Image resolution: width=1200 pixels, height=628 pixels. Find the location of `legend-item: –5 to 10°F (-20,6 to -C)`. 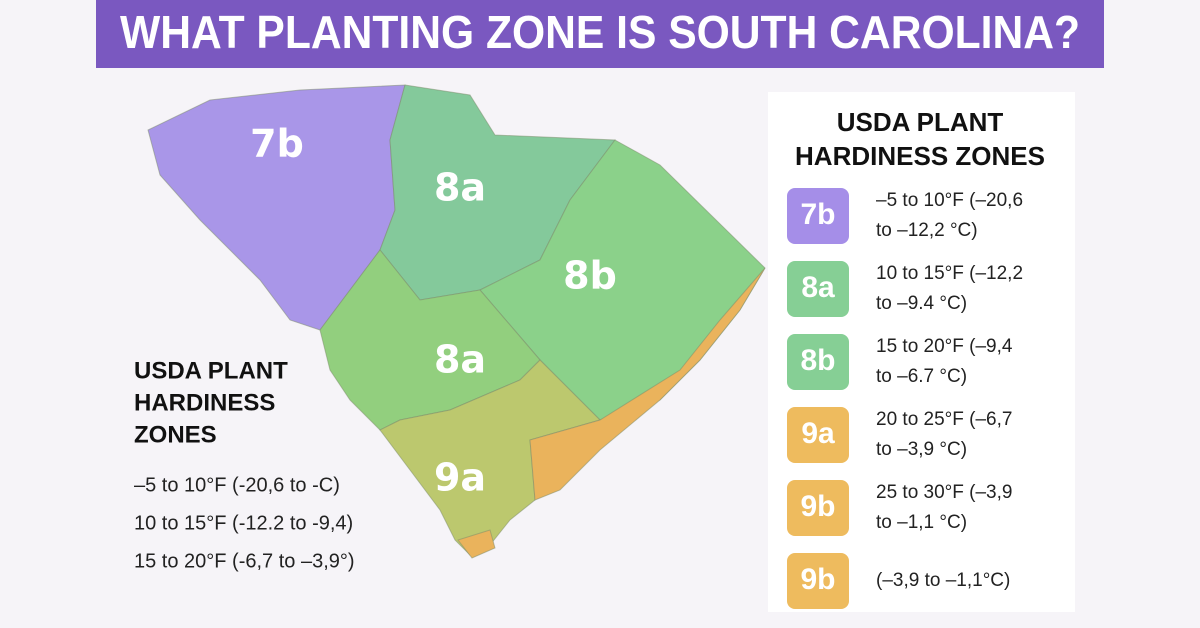

legend-item: –5 to 10°F (-20,6 to -C) is located at coordinates (237, 485).